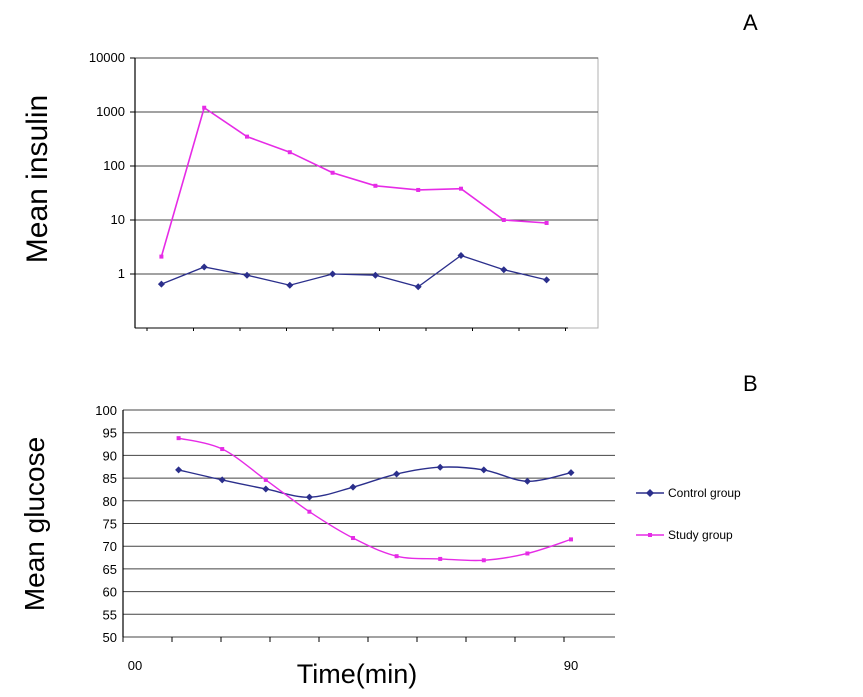 The image size is (863, 697). What do you see at coordinates (354, 271) in the screenshot?
I see `insulin-control-line` at bounding box center [354, 271].